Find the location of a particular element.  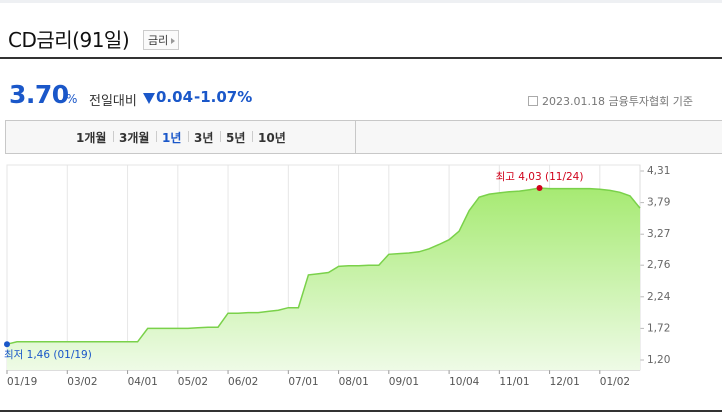

change: 0.04 is located at coordinates (175, 97).